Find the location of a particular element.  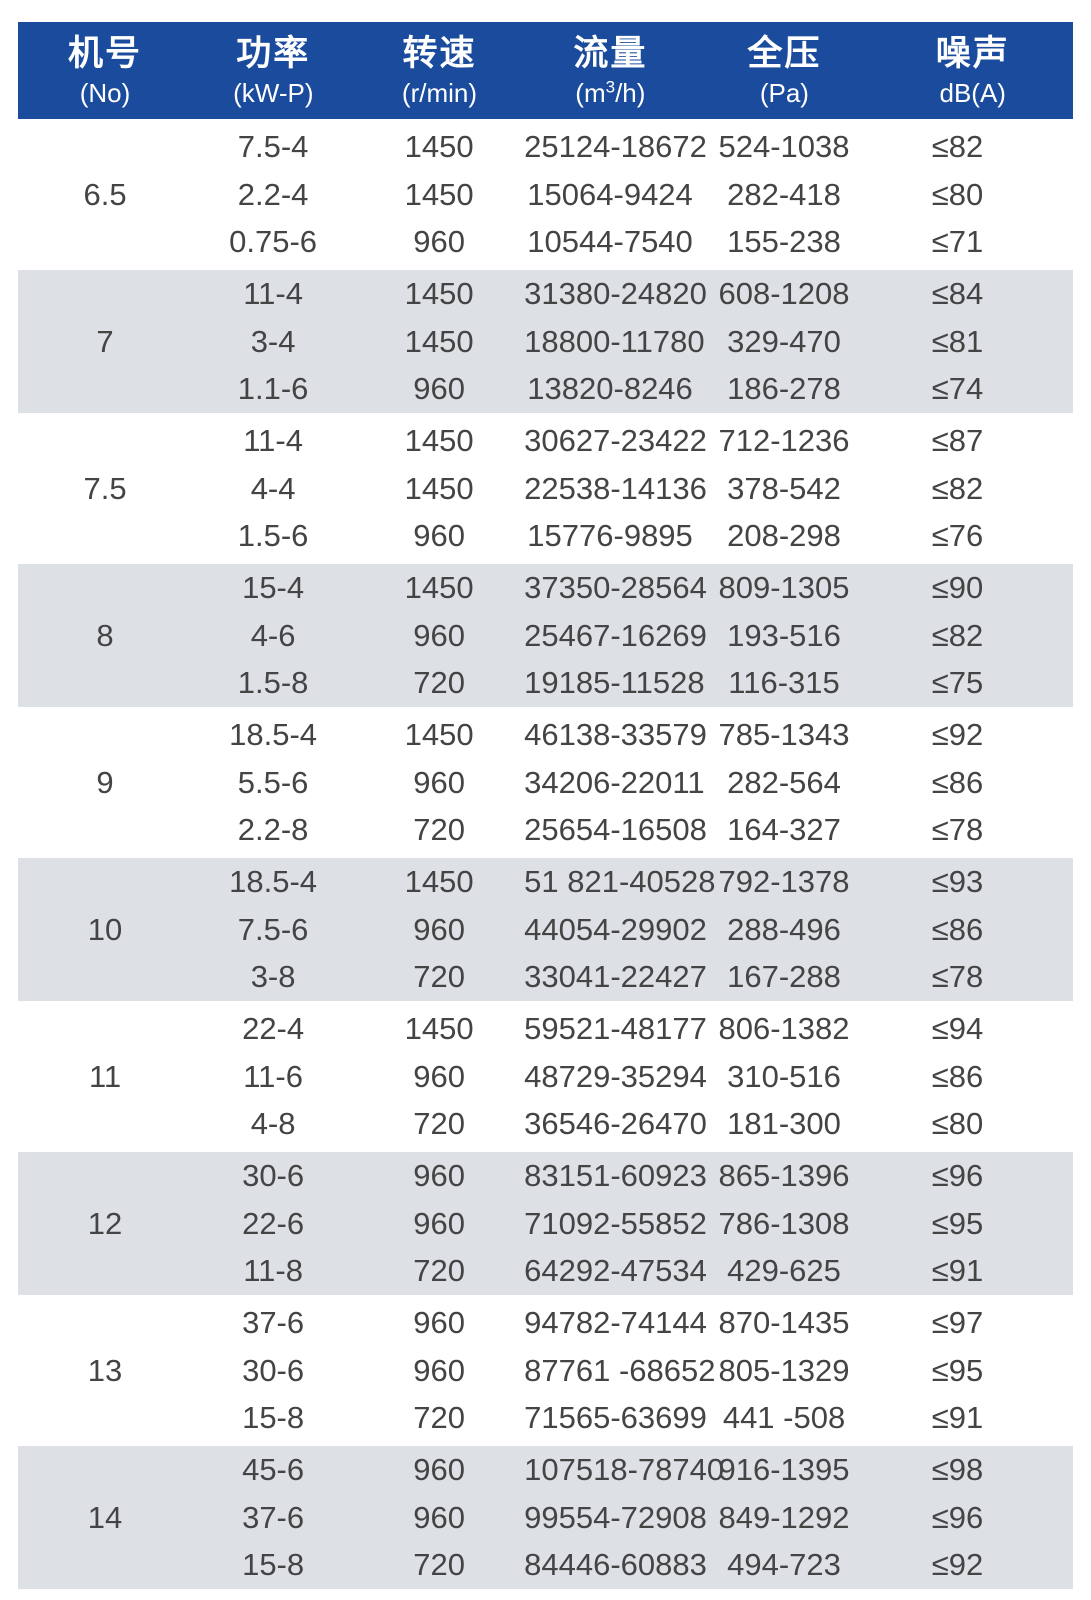

noise-cell: ≤91 is located at coordinates (957, 1418).